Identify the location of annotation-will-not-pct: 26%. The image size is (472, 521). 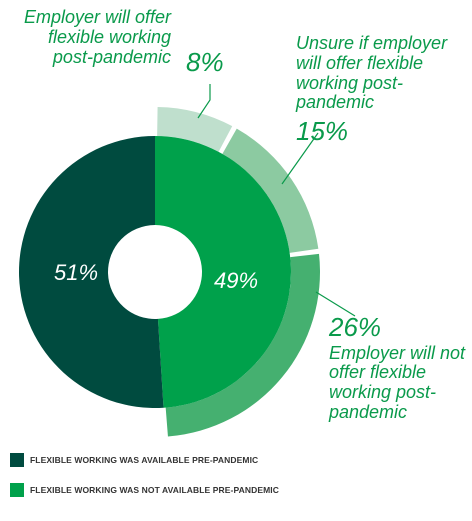
(355, 327).